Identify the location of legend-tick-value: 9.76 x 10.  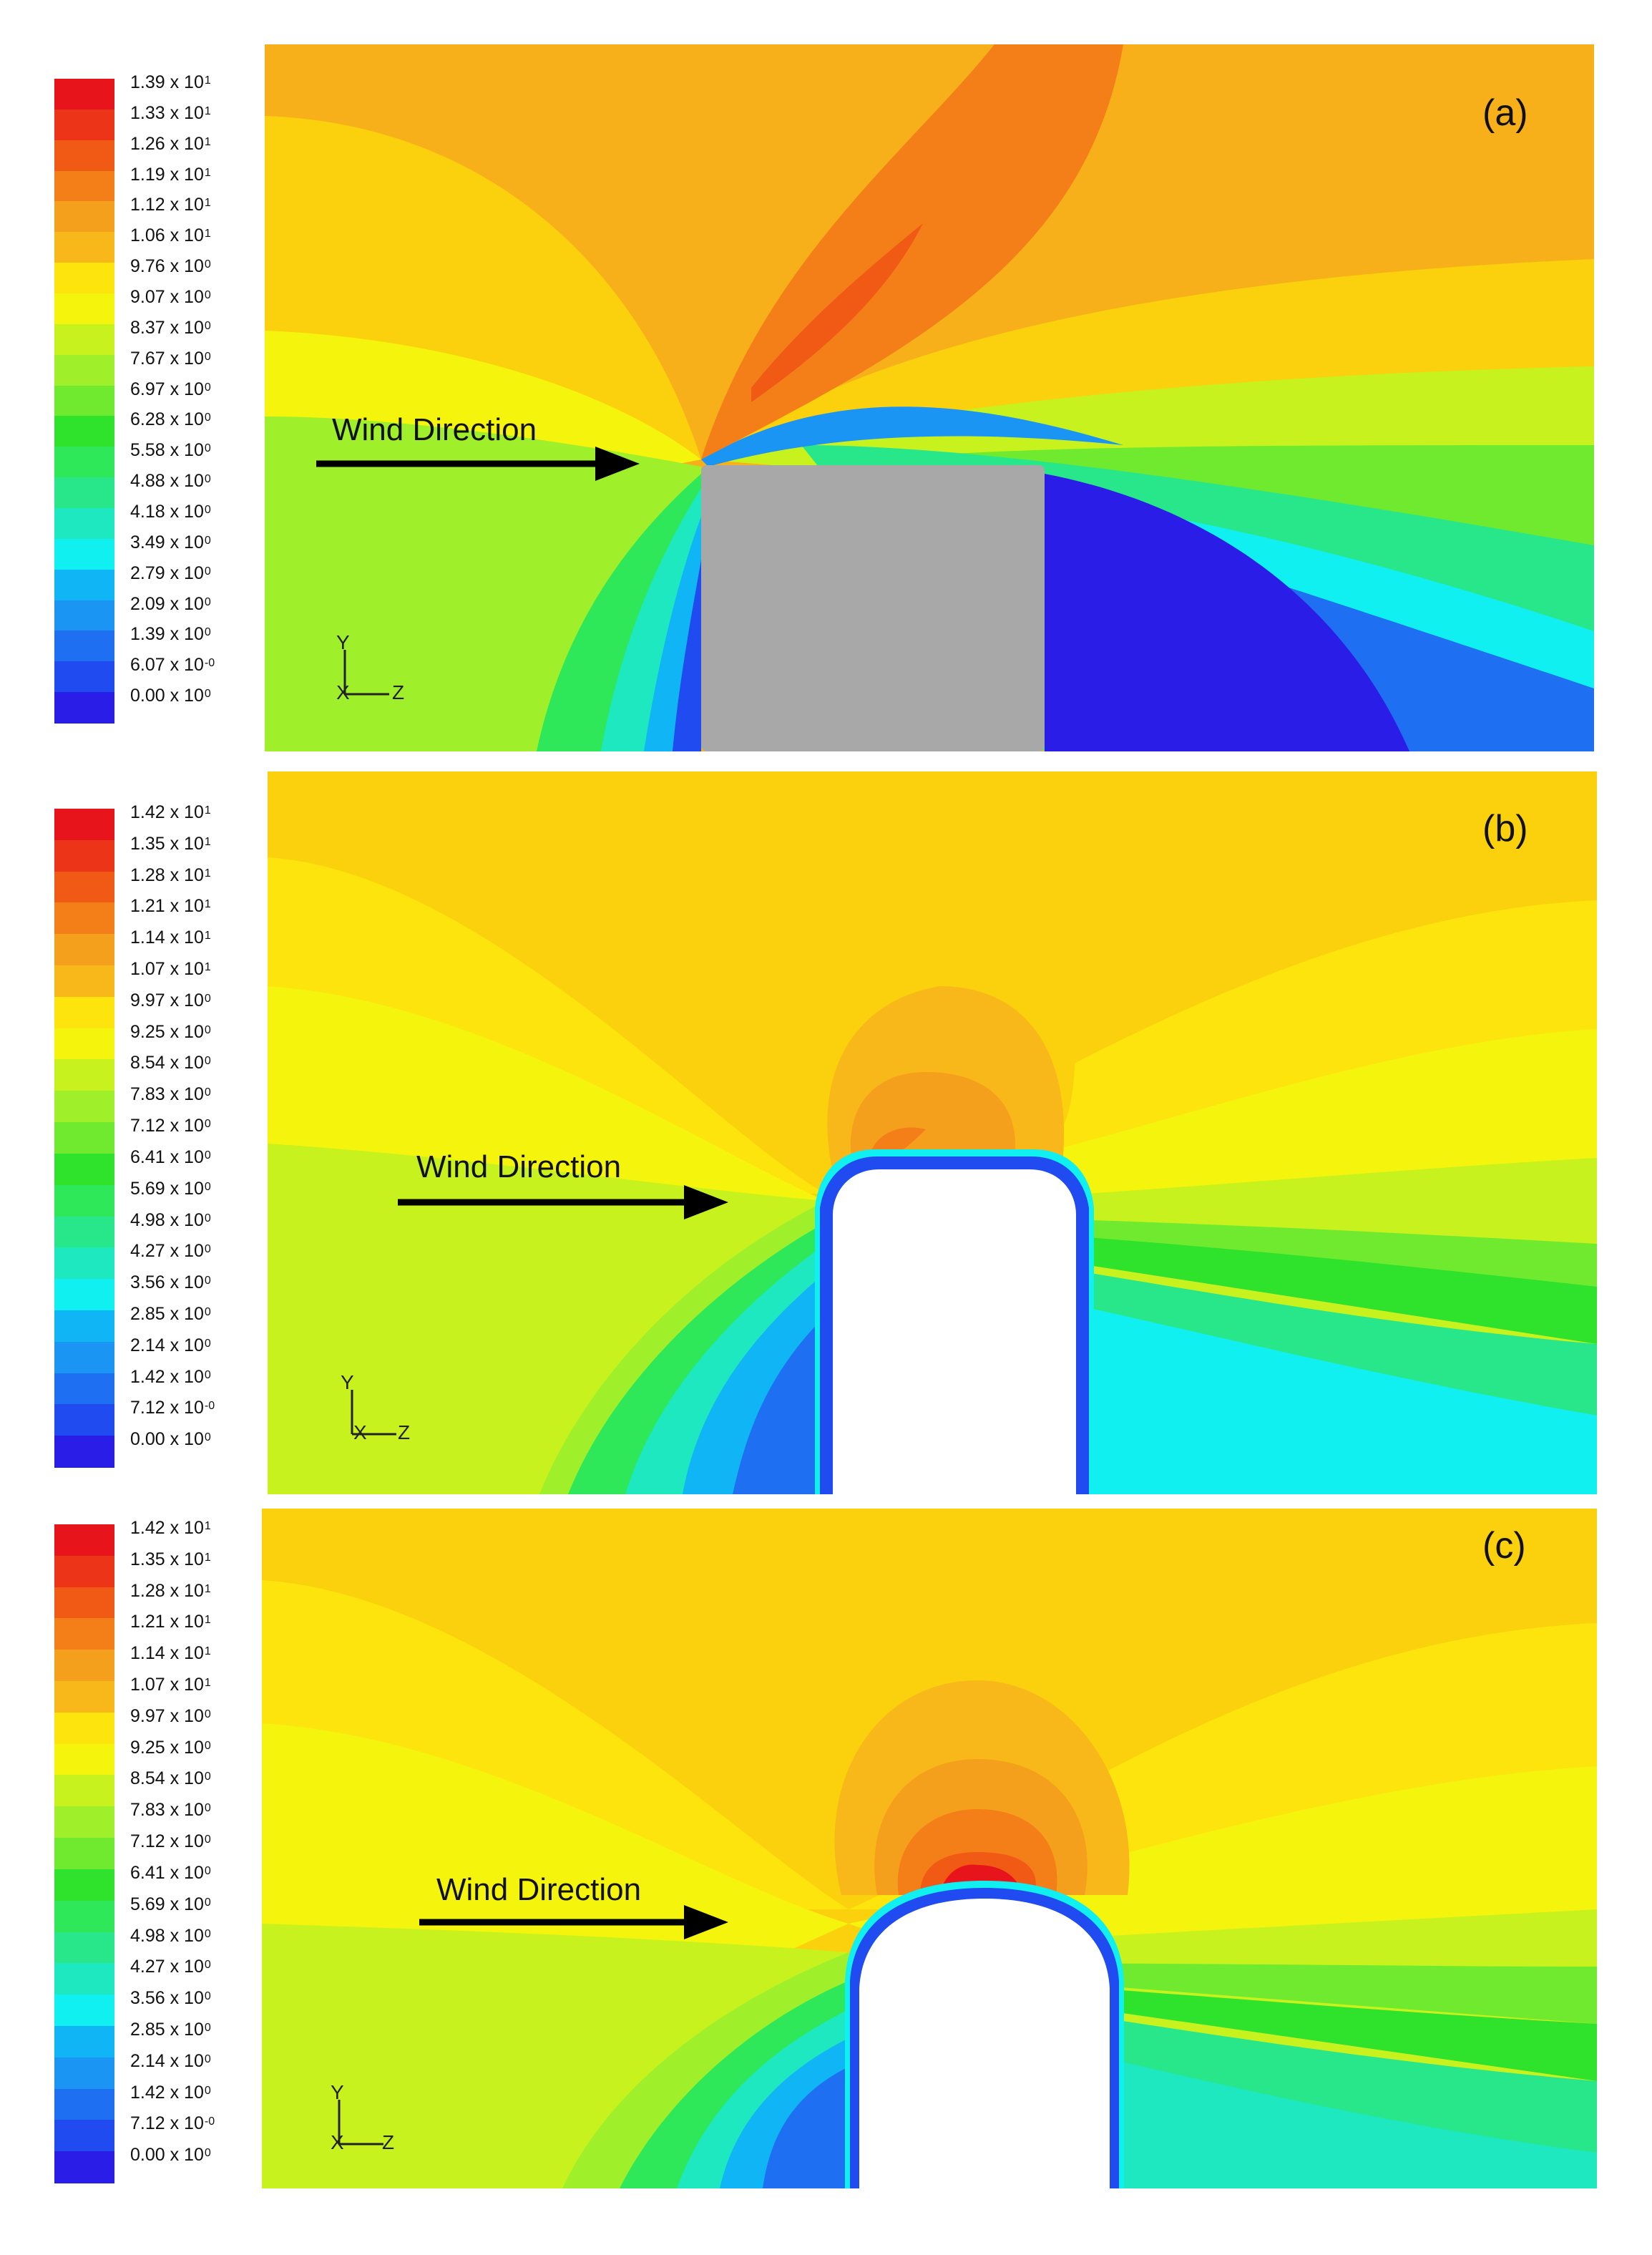
(167, 266).